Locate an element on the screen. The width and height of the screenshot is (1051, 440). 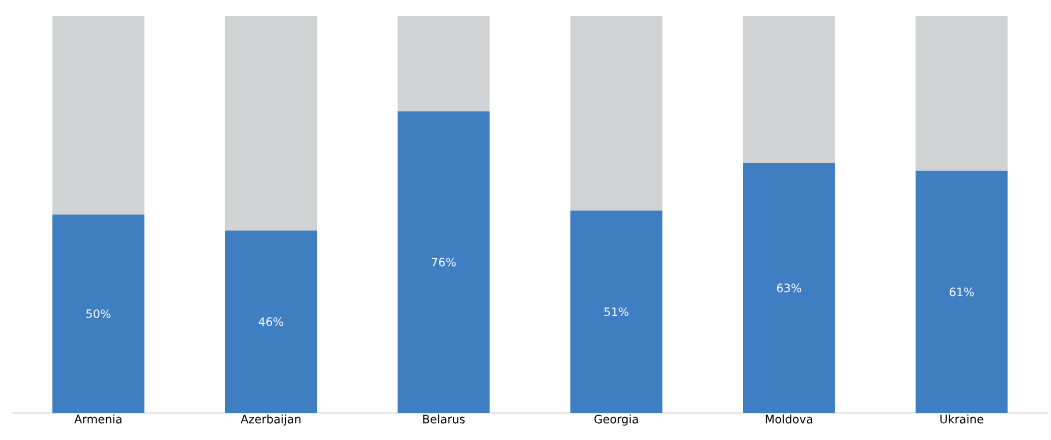
x-tick-label: Belarus is located at coordinates (444, 419).